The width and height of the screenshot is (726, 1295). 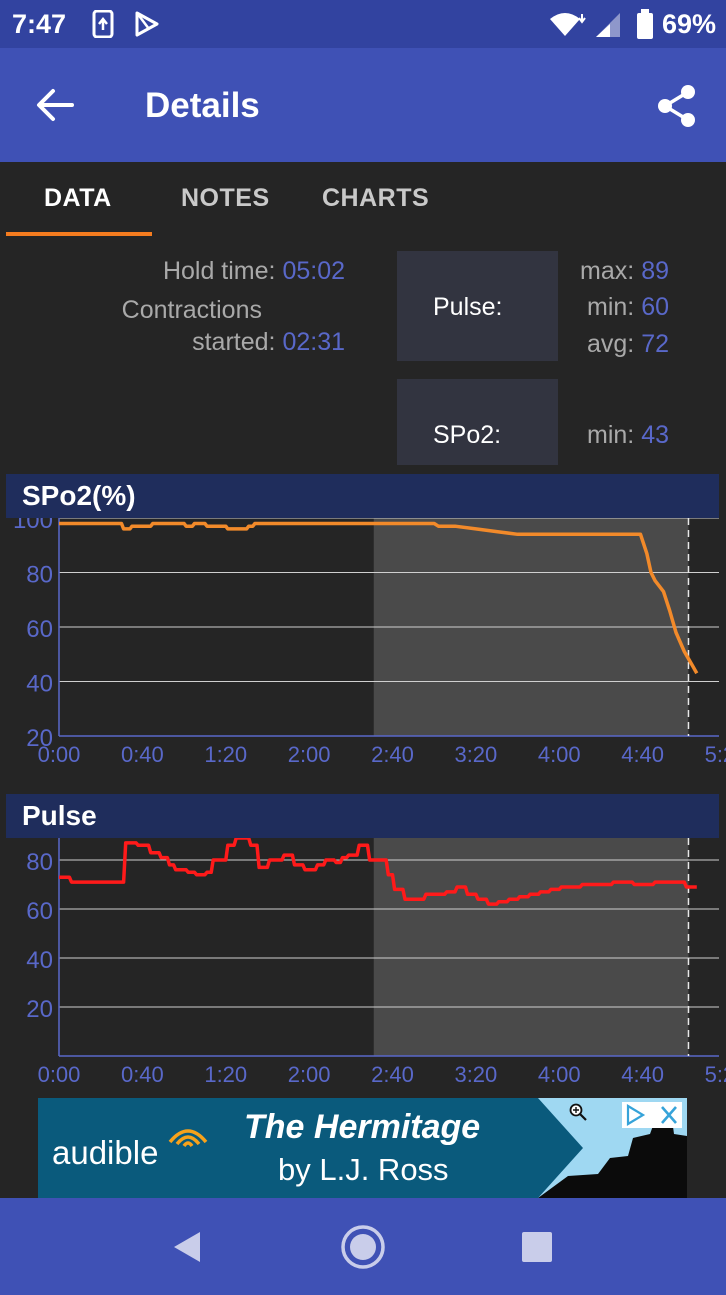 I want to click on battery-percent: 69%, so click(x=688, y=24).